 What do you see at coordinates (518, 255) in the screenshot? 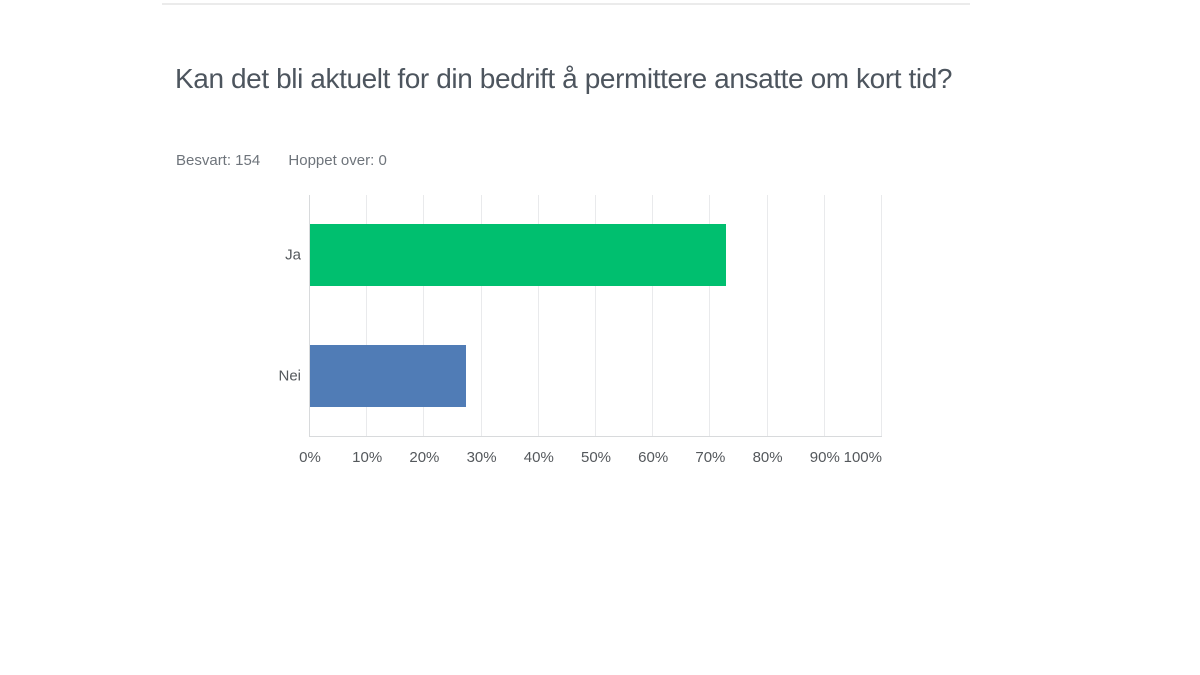
I see `bar-ja` at bounding box center [518, 255].